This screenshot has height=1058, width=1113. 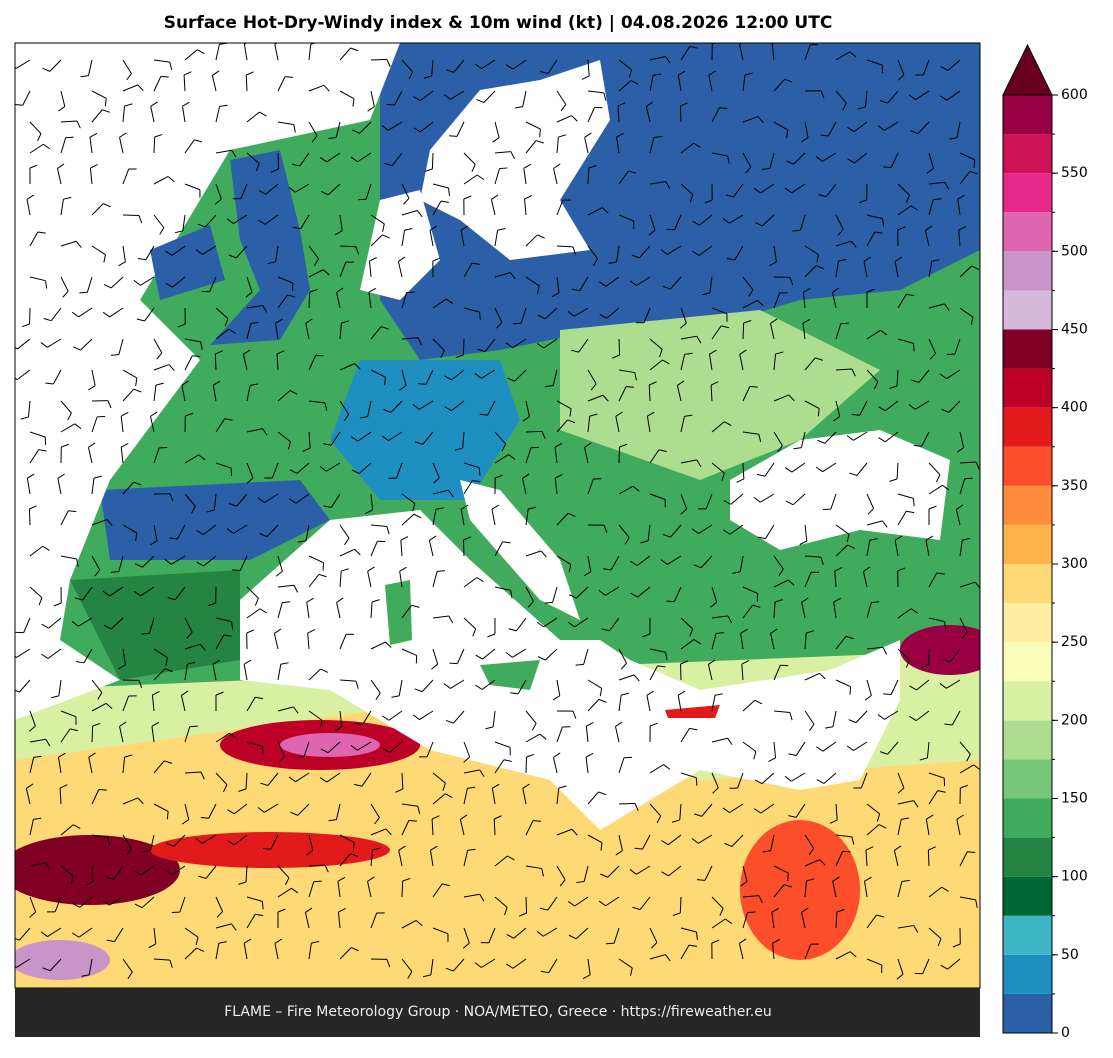 I want to click on hot-spot, so click(x=800, y=890).